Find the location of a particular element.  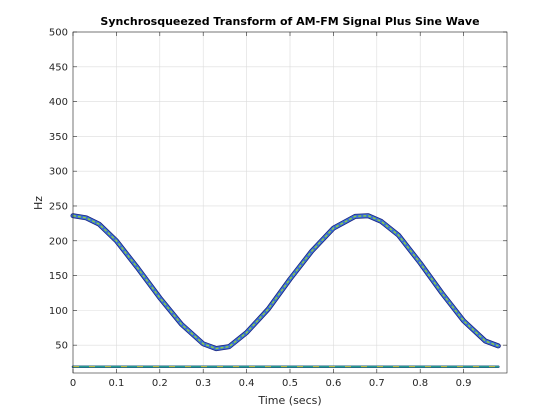

x-tick-label: 0 is located at coordinates (73, 383).